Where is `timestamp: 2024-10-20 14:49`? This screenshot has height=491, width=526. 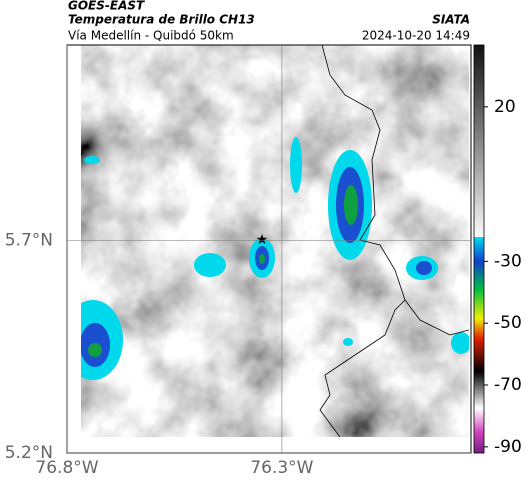
timestamp: 2024-10-20 14:49 is located at coordinates (416, 36).